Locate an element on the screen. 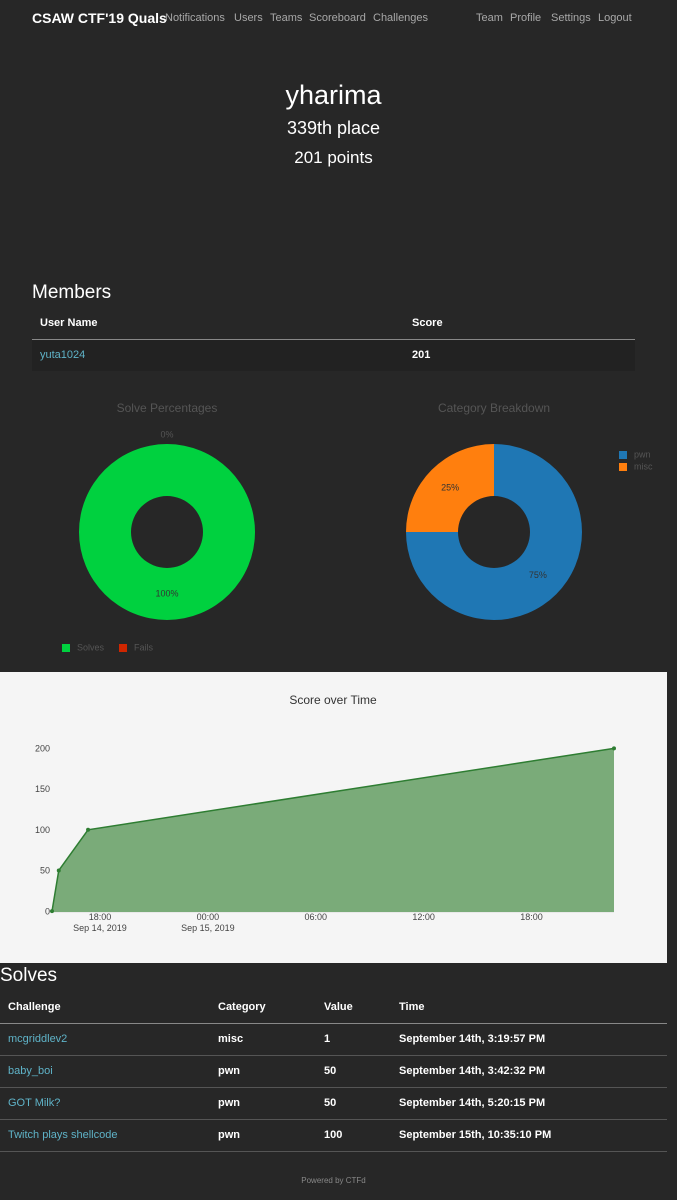 This screenshot has height=1200, width=677. header-row: Challenge Category Value Time is located at coordinates (333, 1007).